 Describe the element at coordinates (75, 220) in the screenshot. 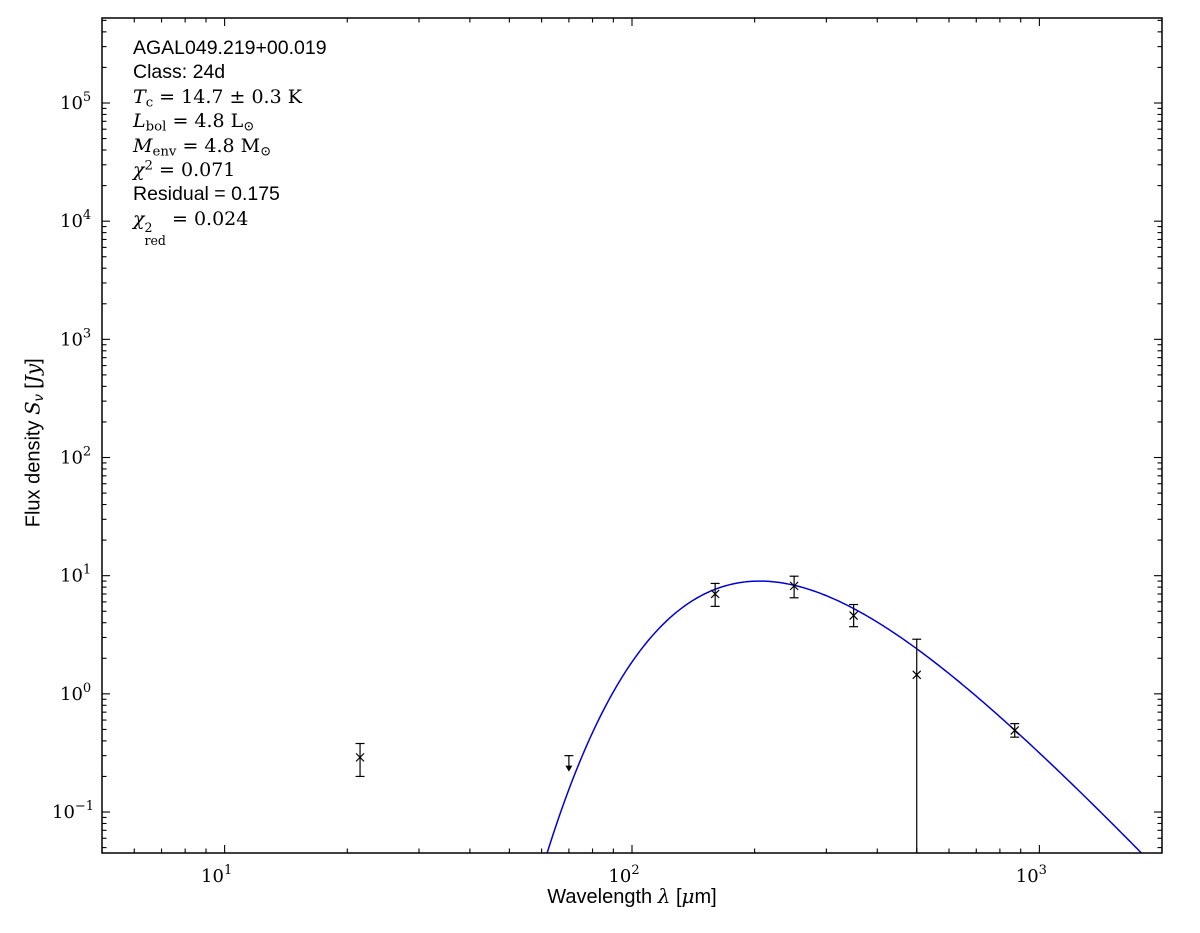

I see `svg-text: 10⁴` at that location.